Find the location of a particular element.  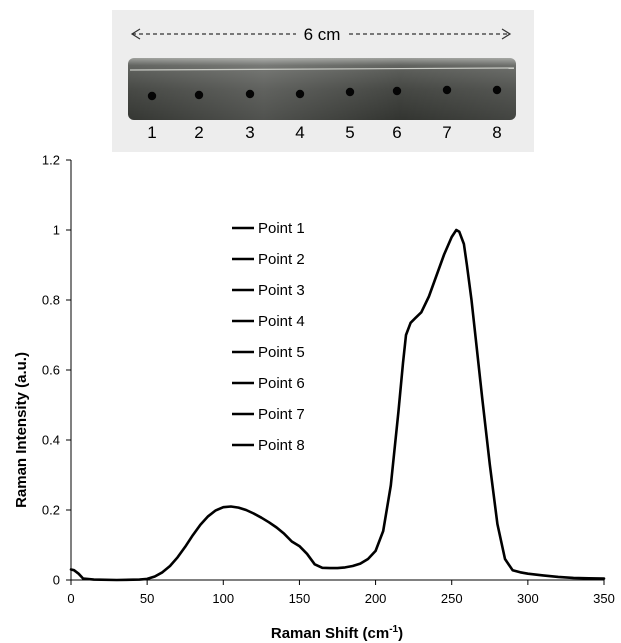

x-tick-label: 100 is located at coordinates (223, 598).